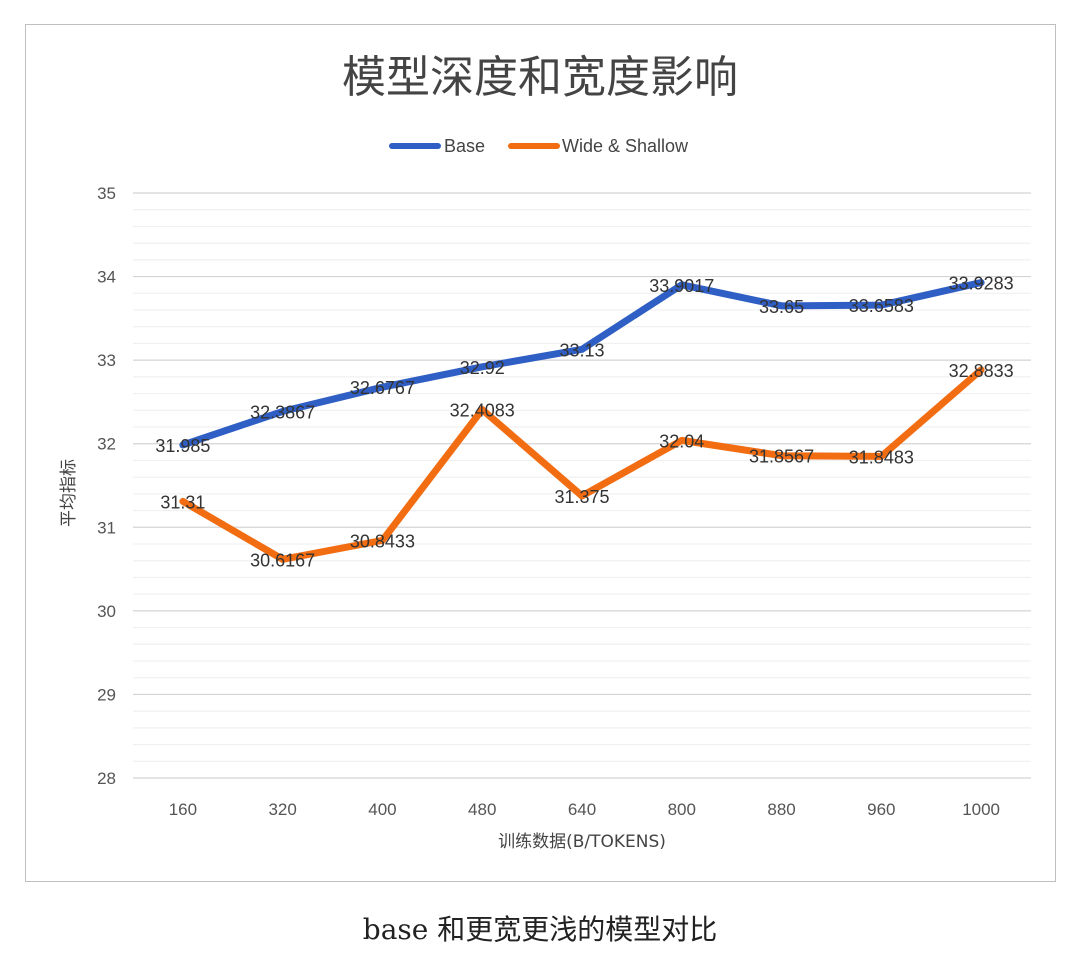 The width and height of the screenshot is (1080, 971). I want to click on y-tick-label: 29, so click(106, 694).